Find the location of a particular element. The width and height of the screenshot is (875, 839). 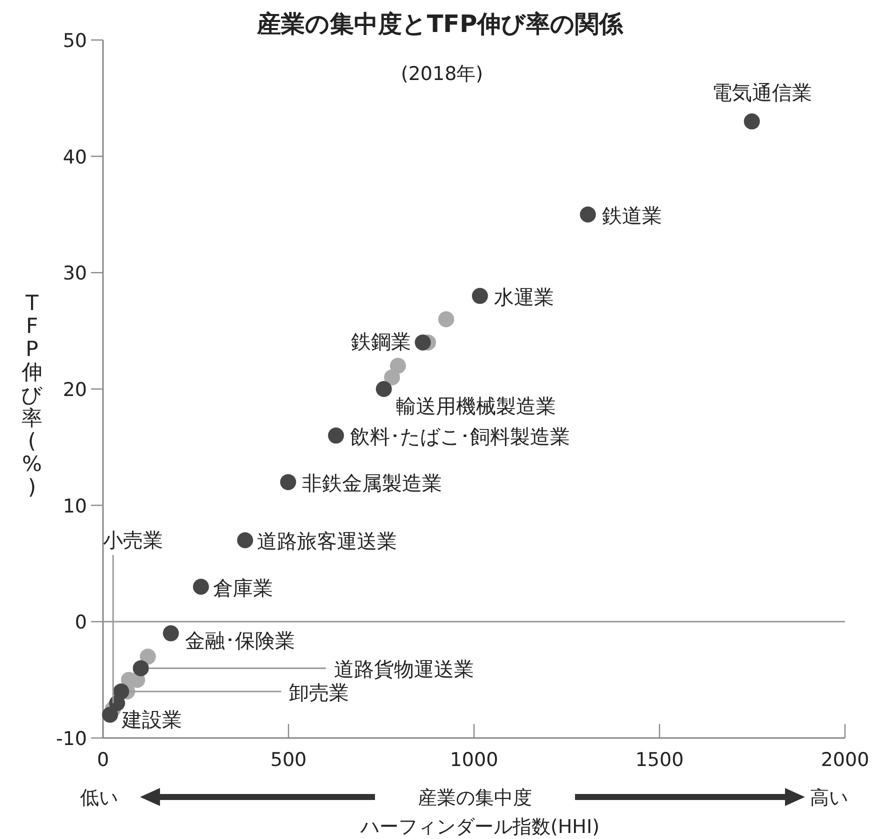

x-tick-label: 2000 is located at coordinates (845, 760).